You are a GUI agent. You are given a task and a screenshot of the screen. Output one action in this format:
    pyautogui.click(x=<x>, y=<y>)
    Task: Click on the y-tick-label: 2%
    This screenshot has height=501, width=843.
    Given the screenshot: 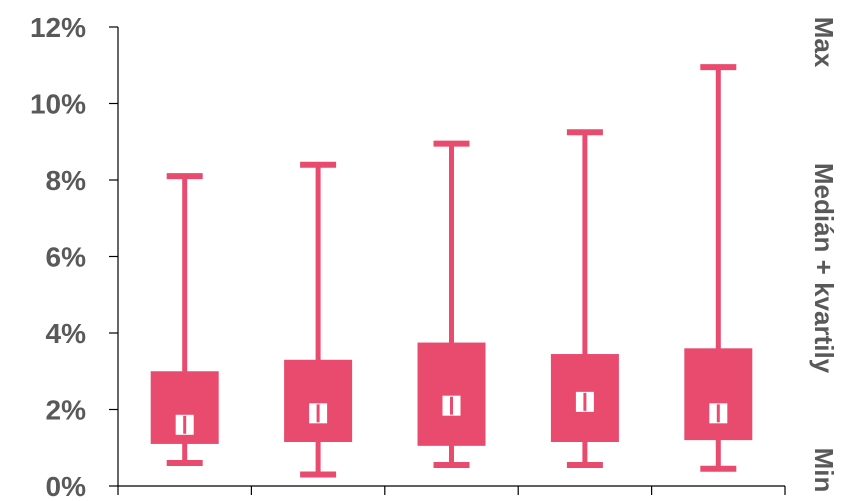 What is the action you would take?
    pyautogui.click(x=66, y=410)
    